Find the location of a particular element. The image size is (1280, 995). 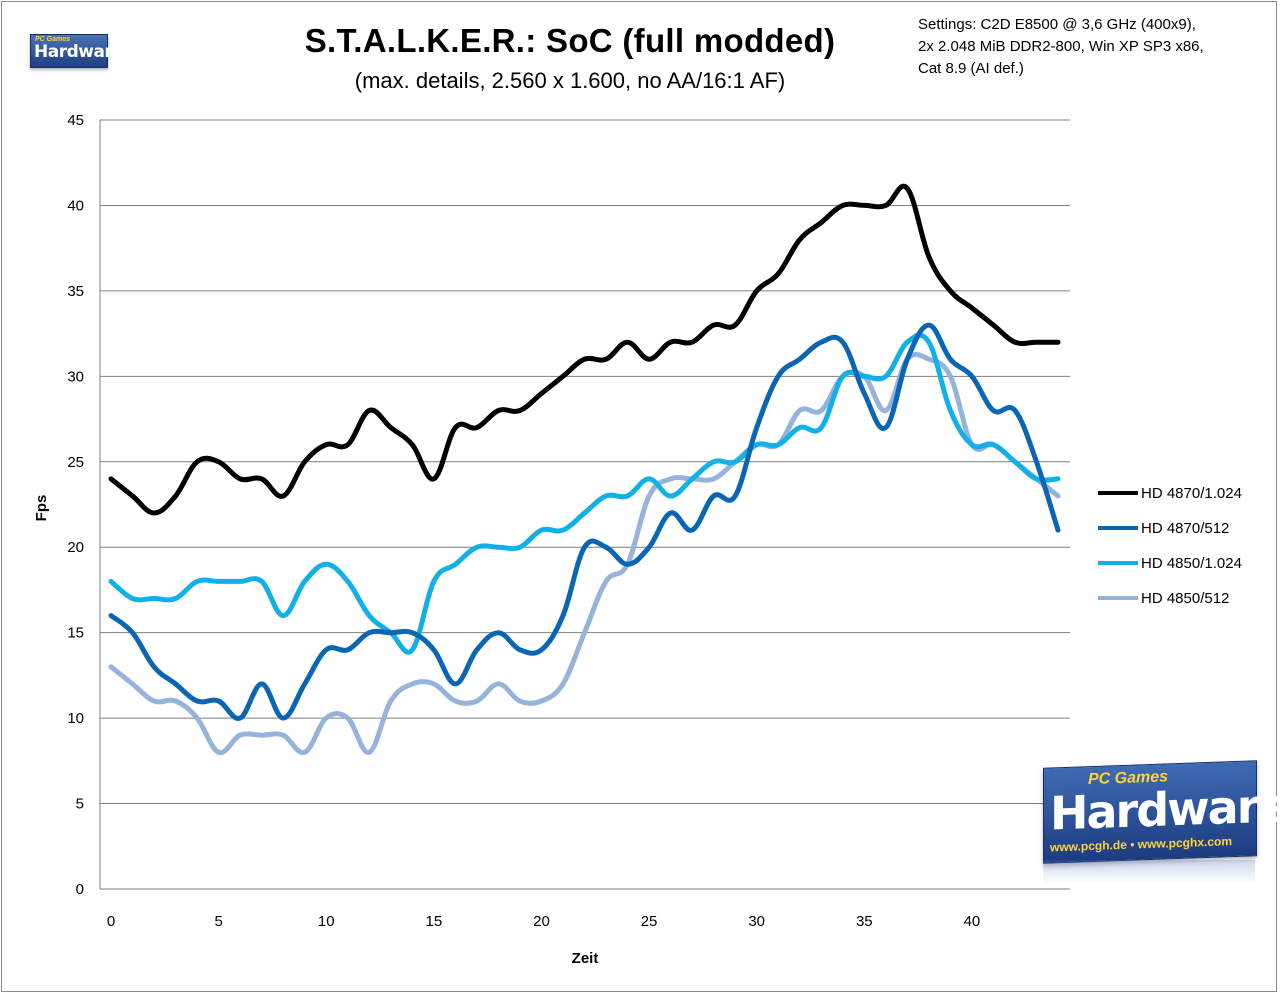

x-tick-label: 30 is located at coordinates (756, 921).